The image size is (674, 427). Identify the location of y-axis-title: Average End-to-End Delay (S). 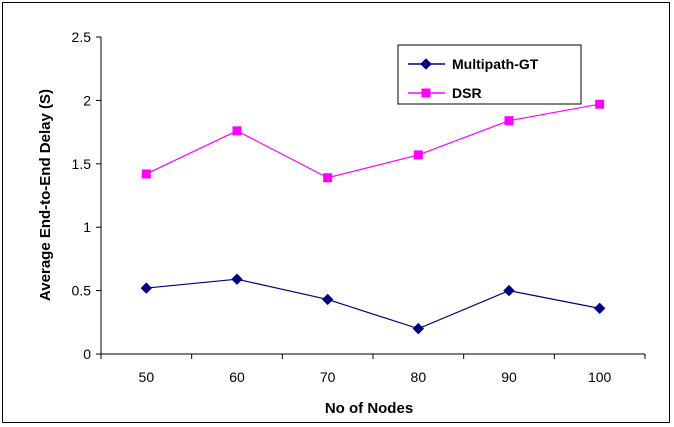
(45, 195).